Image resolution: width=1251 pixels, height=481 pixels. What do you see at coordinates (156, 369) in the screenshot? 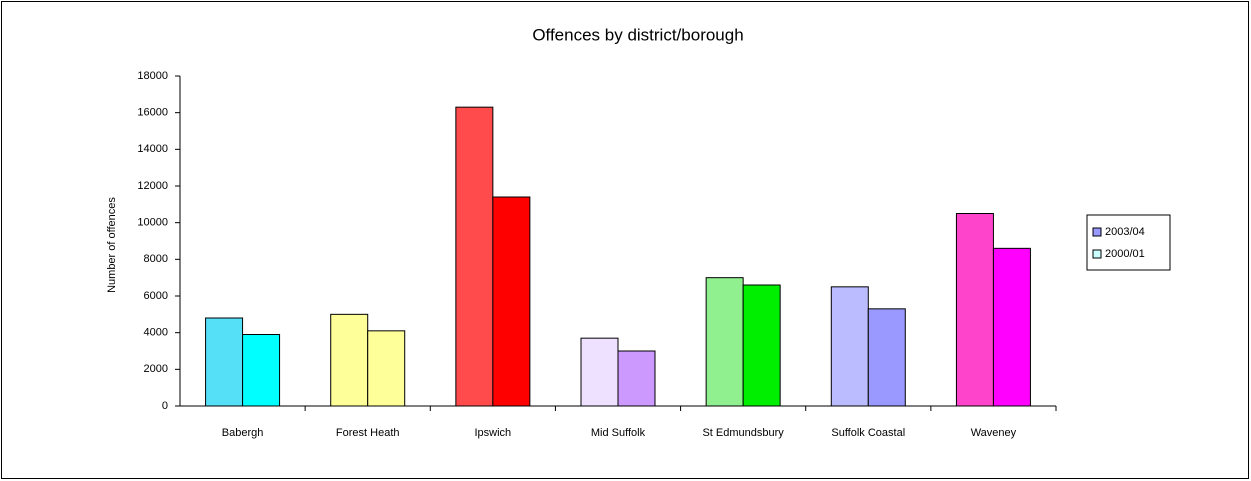
I see `y-tick-label: 2000` at bounding box center [156, 369].